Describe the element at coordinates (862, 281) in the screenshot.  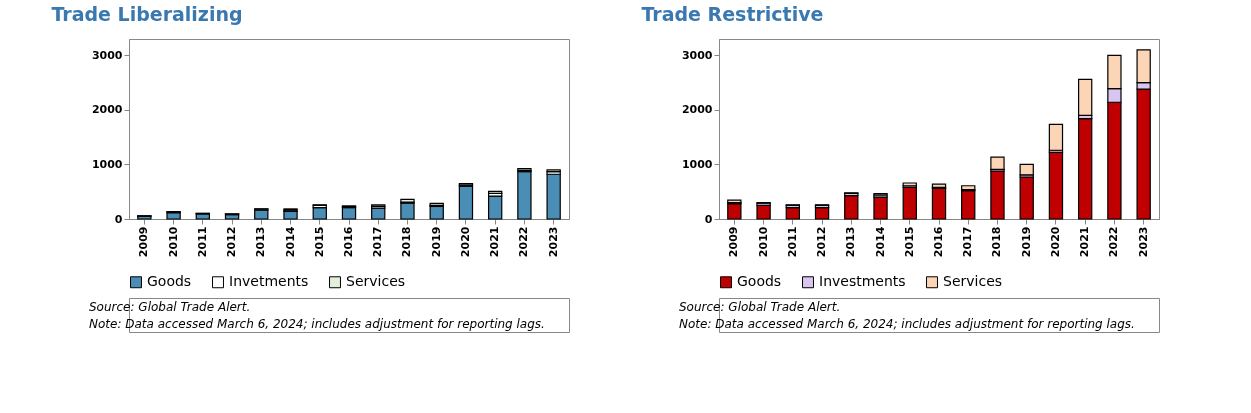
I see `legend-label: Investments` at that location.